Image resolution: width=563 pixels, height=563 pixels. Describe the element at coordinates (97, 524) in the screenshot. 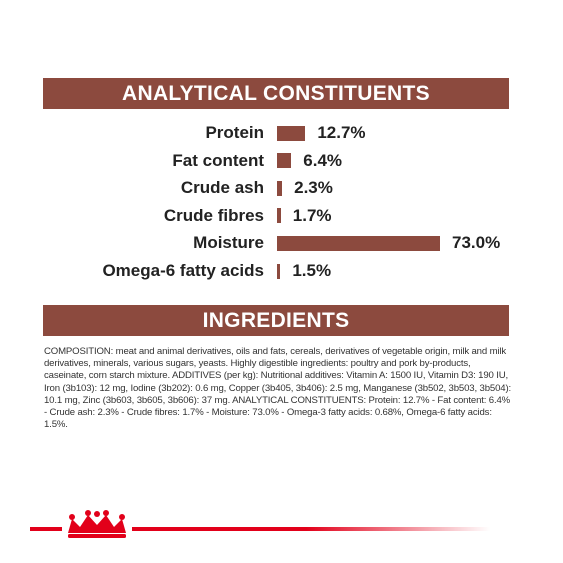

I see `crown-logo` at that location.